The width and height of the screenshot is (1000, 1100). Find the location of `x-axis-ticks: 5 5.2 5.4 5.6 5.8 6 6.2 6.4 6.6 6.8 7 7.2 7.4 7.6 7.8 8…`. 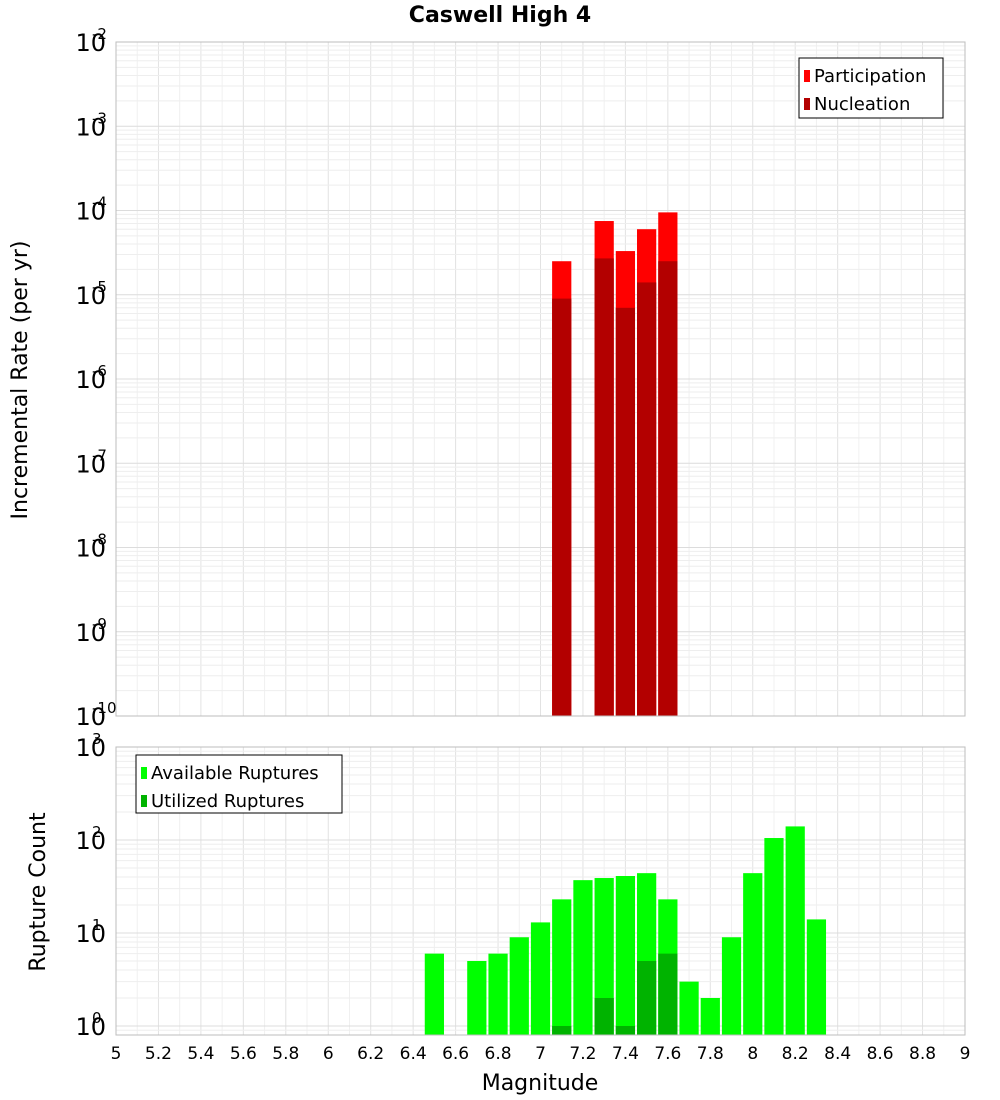

x-axis-ticks: 5 5.2 5.4 5.6 5.8 6 6.2 6.4 6.6 6.8 7 7.2 7.4 7.6 7.8 8… is located at coordinates (541, 1054).